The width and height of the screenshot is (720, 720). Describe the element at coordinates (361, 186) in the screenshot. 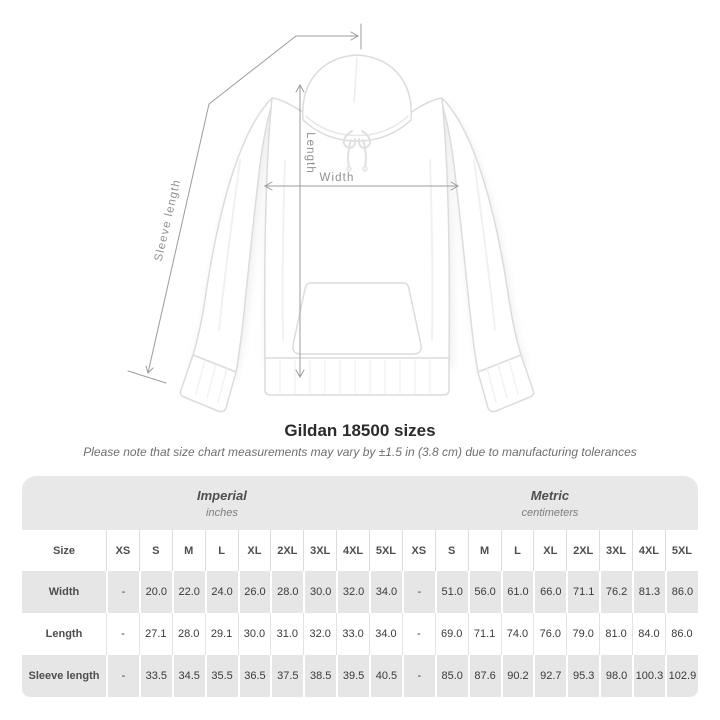

I see `width-measure` at that location.